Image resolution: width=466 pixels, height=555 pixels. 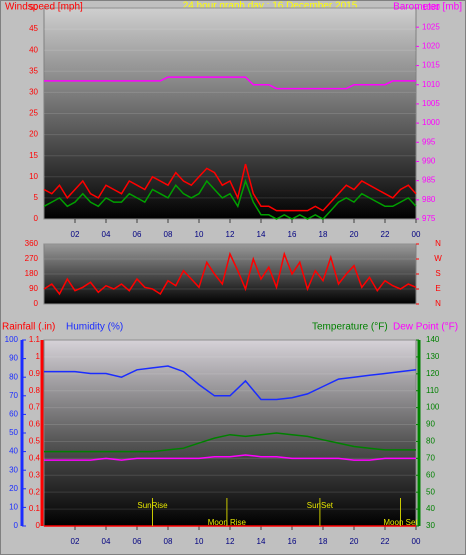 I want to click on y2-tick-label: 1030, so click(x=431, y=7).